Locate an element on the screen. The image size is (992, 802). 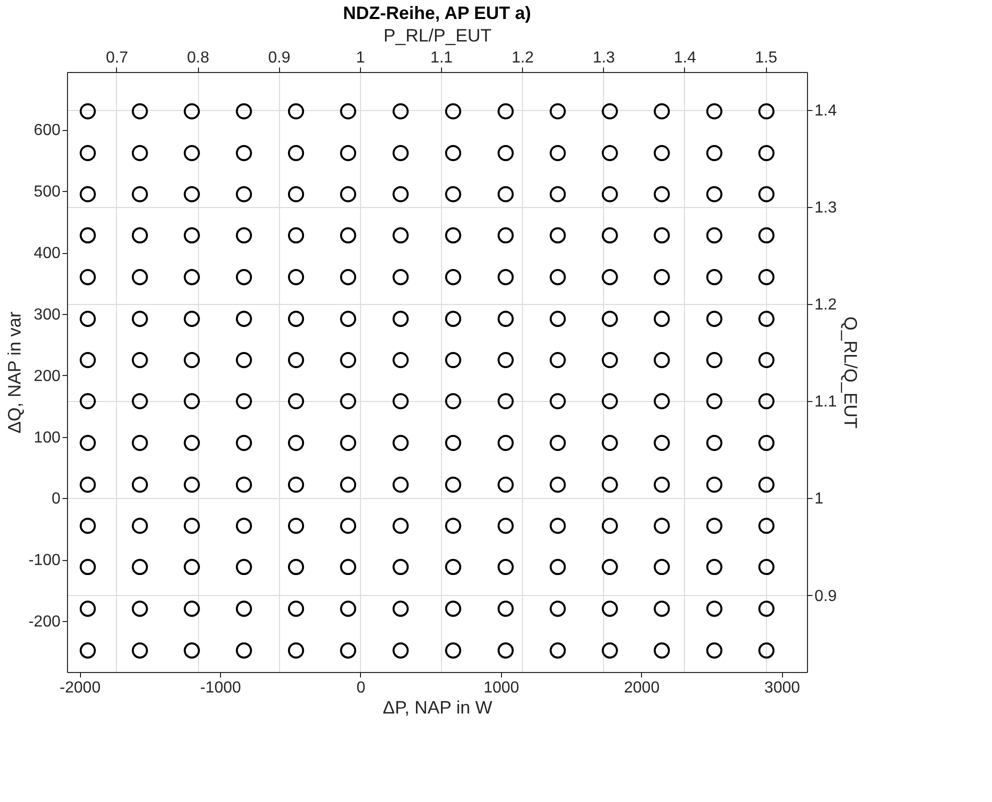
x2-tick-label: 1 is located at coordinates (360, 58).